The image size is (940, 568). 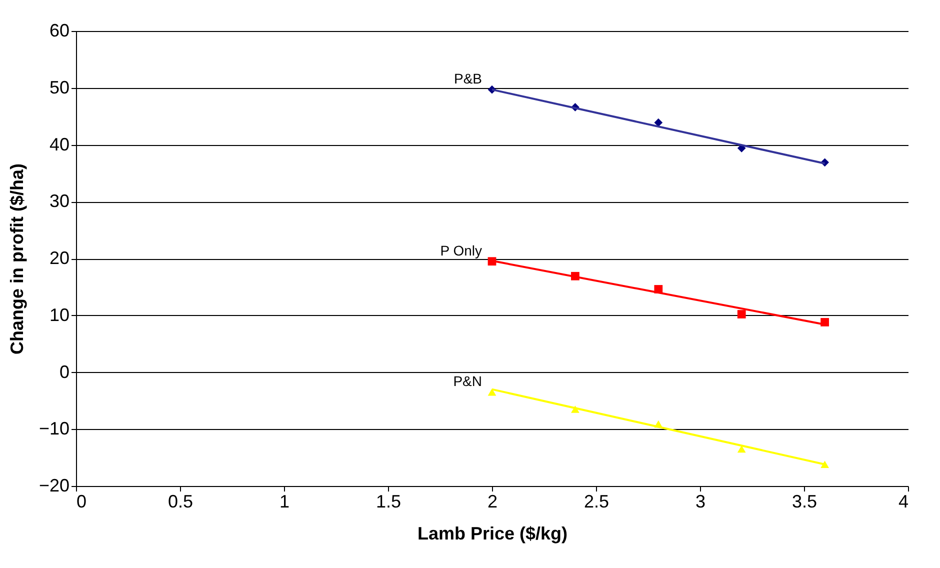 I want to click on x-tick-label: 2.5, so click(x=597, y=502).